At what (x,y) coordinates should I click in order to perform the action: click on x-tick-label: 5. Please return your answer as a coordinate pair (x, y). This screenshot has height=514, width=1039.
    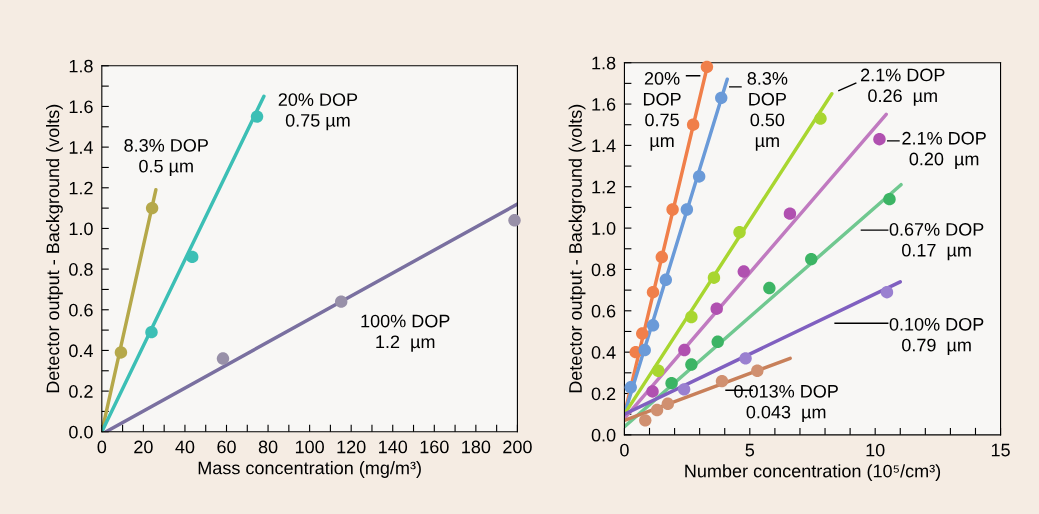
    Looking at the image, I should click on (750, 450).